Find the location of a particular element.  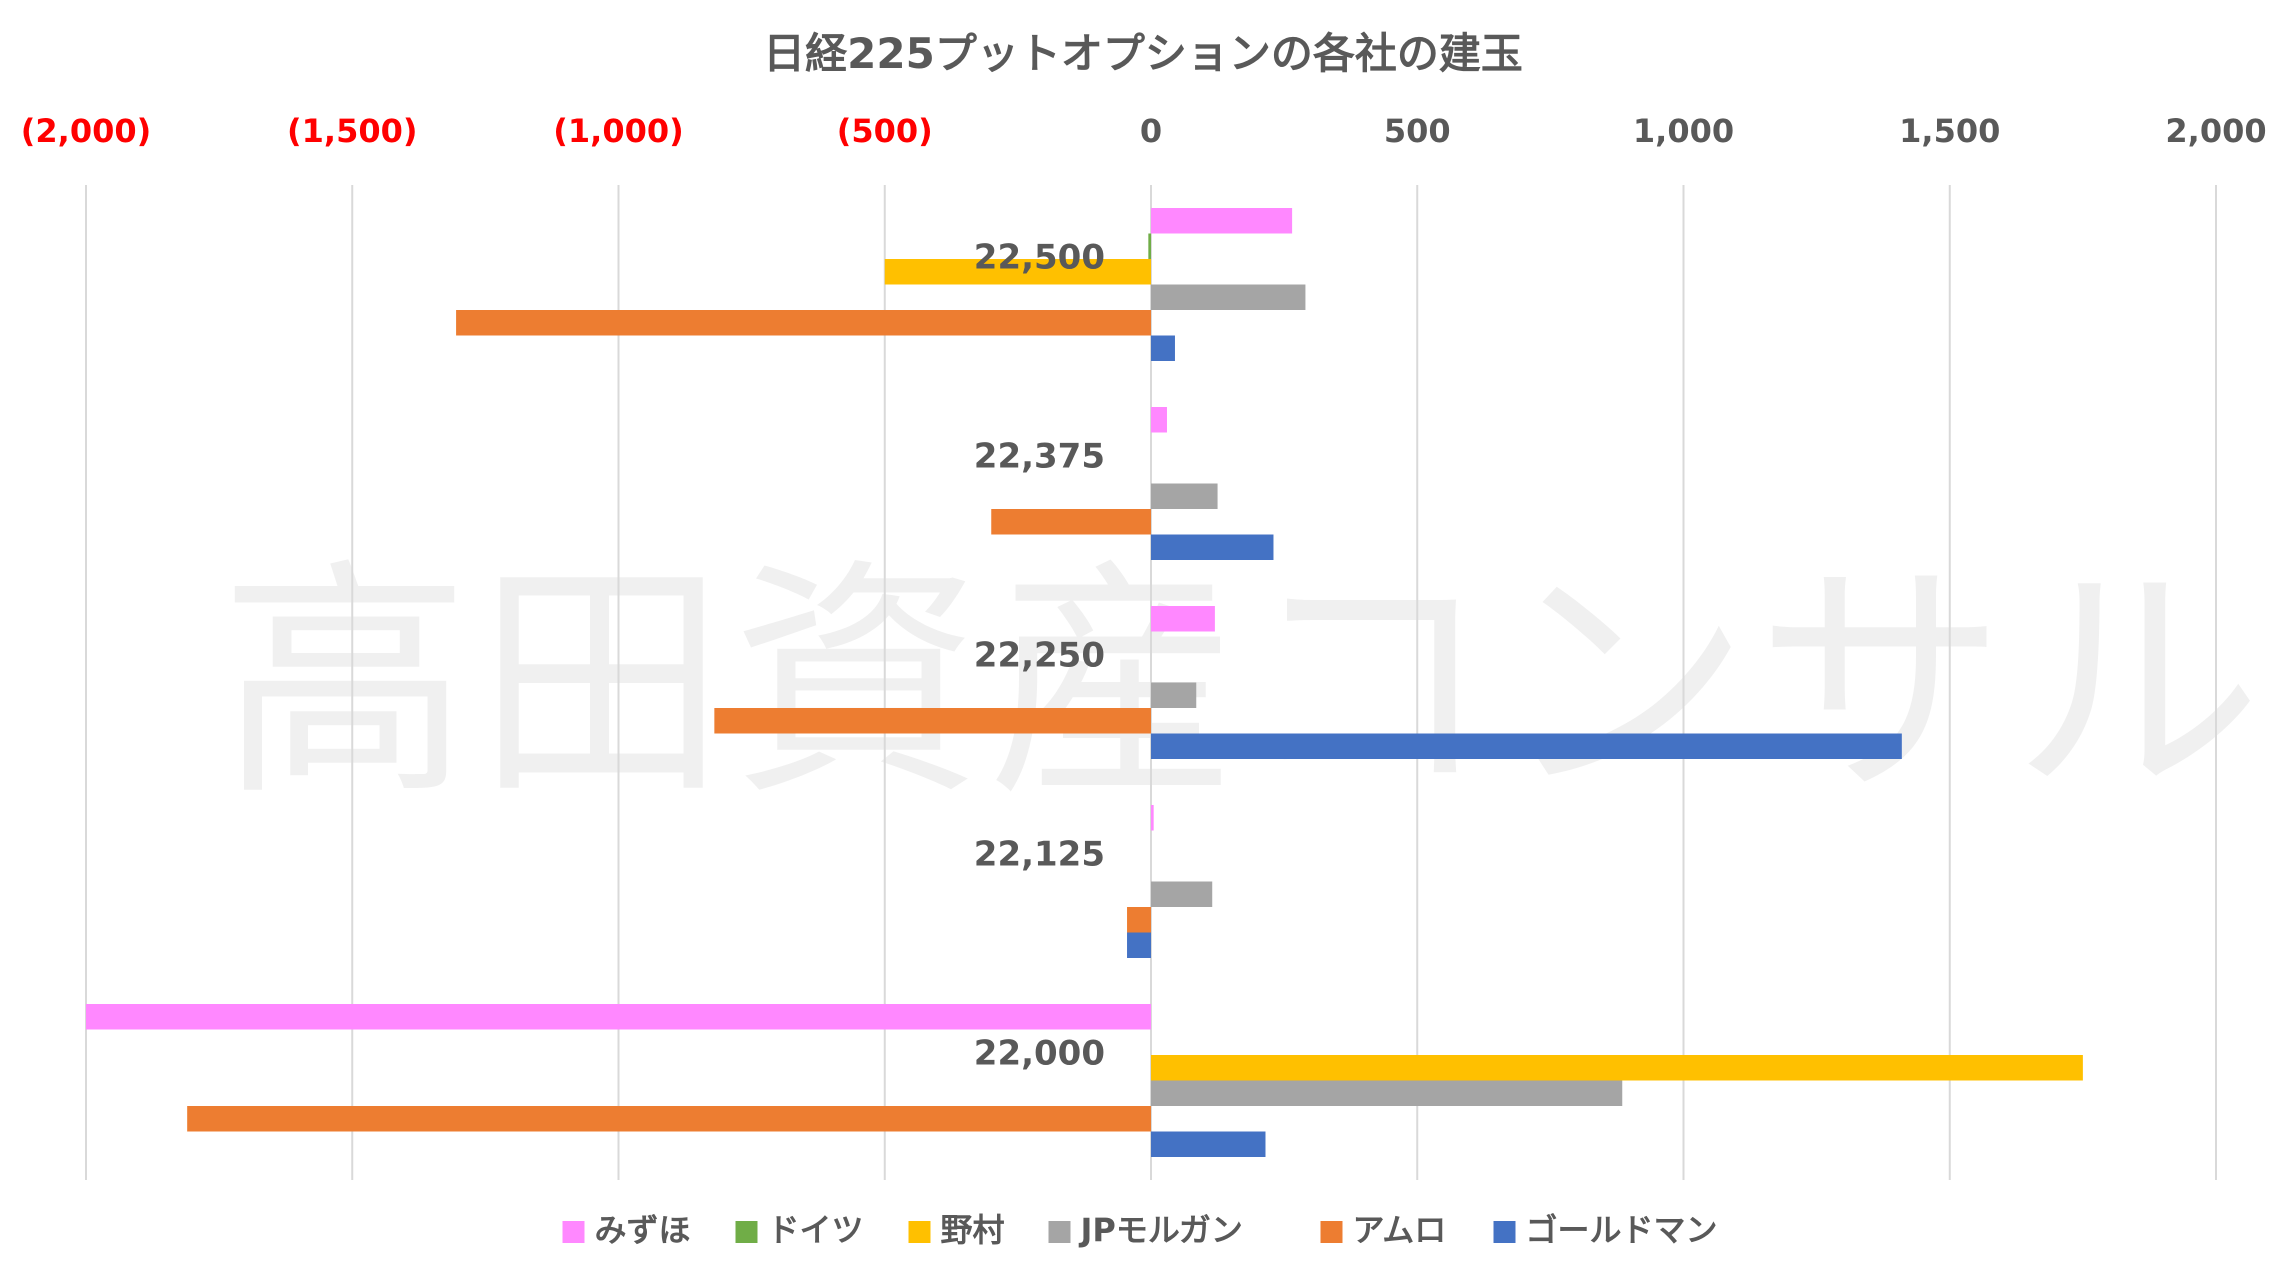

category-label: 22,000 is located at coordinates (1039, 1054).